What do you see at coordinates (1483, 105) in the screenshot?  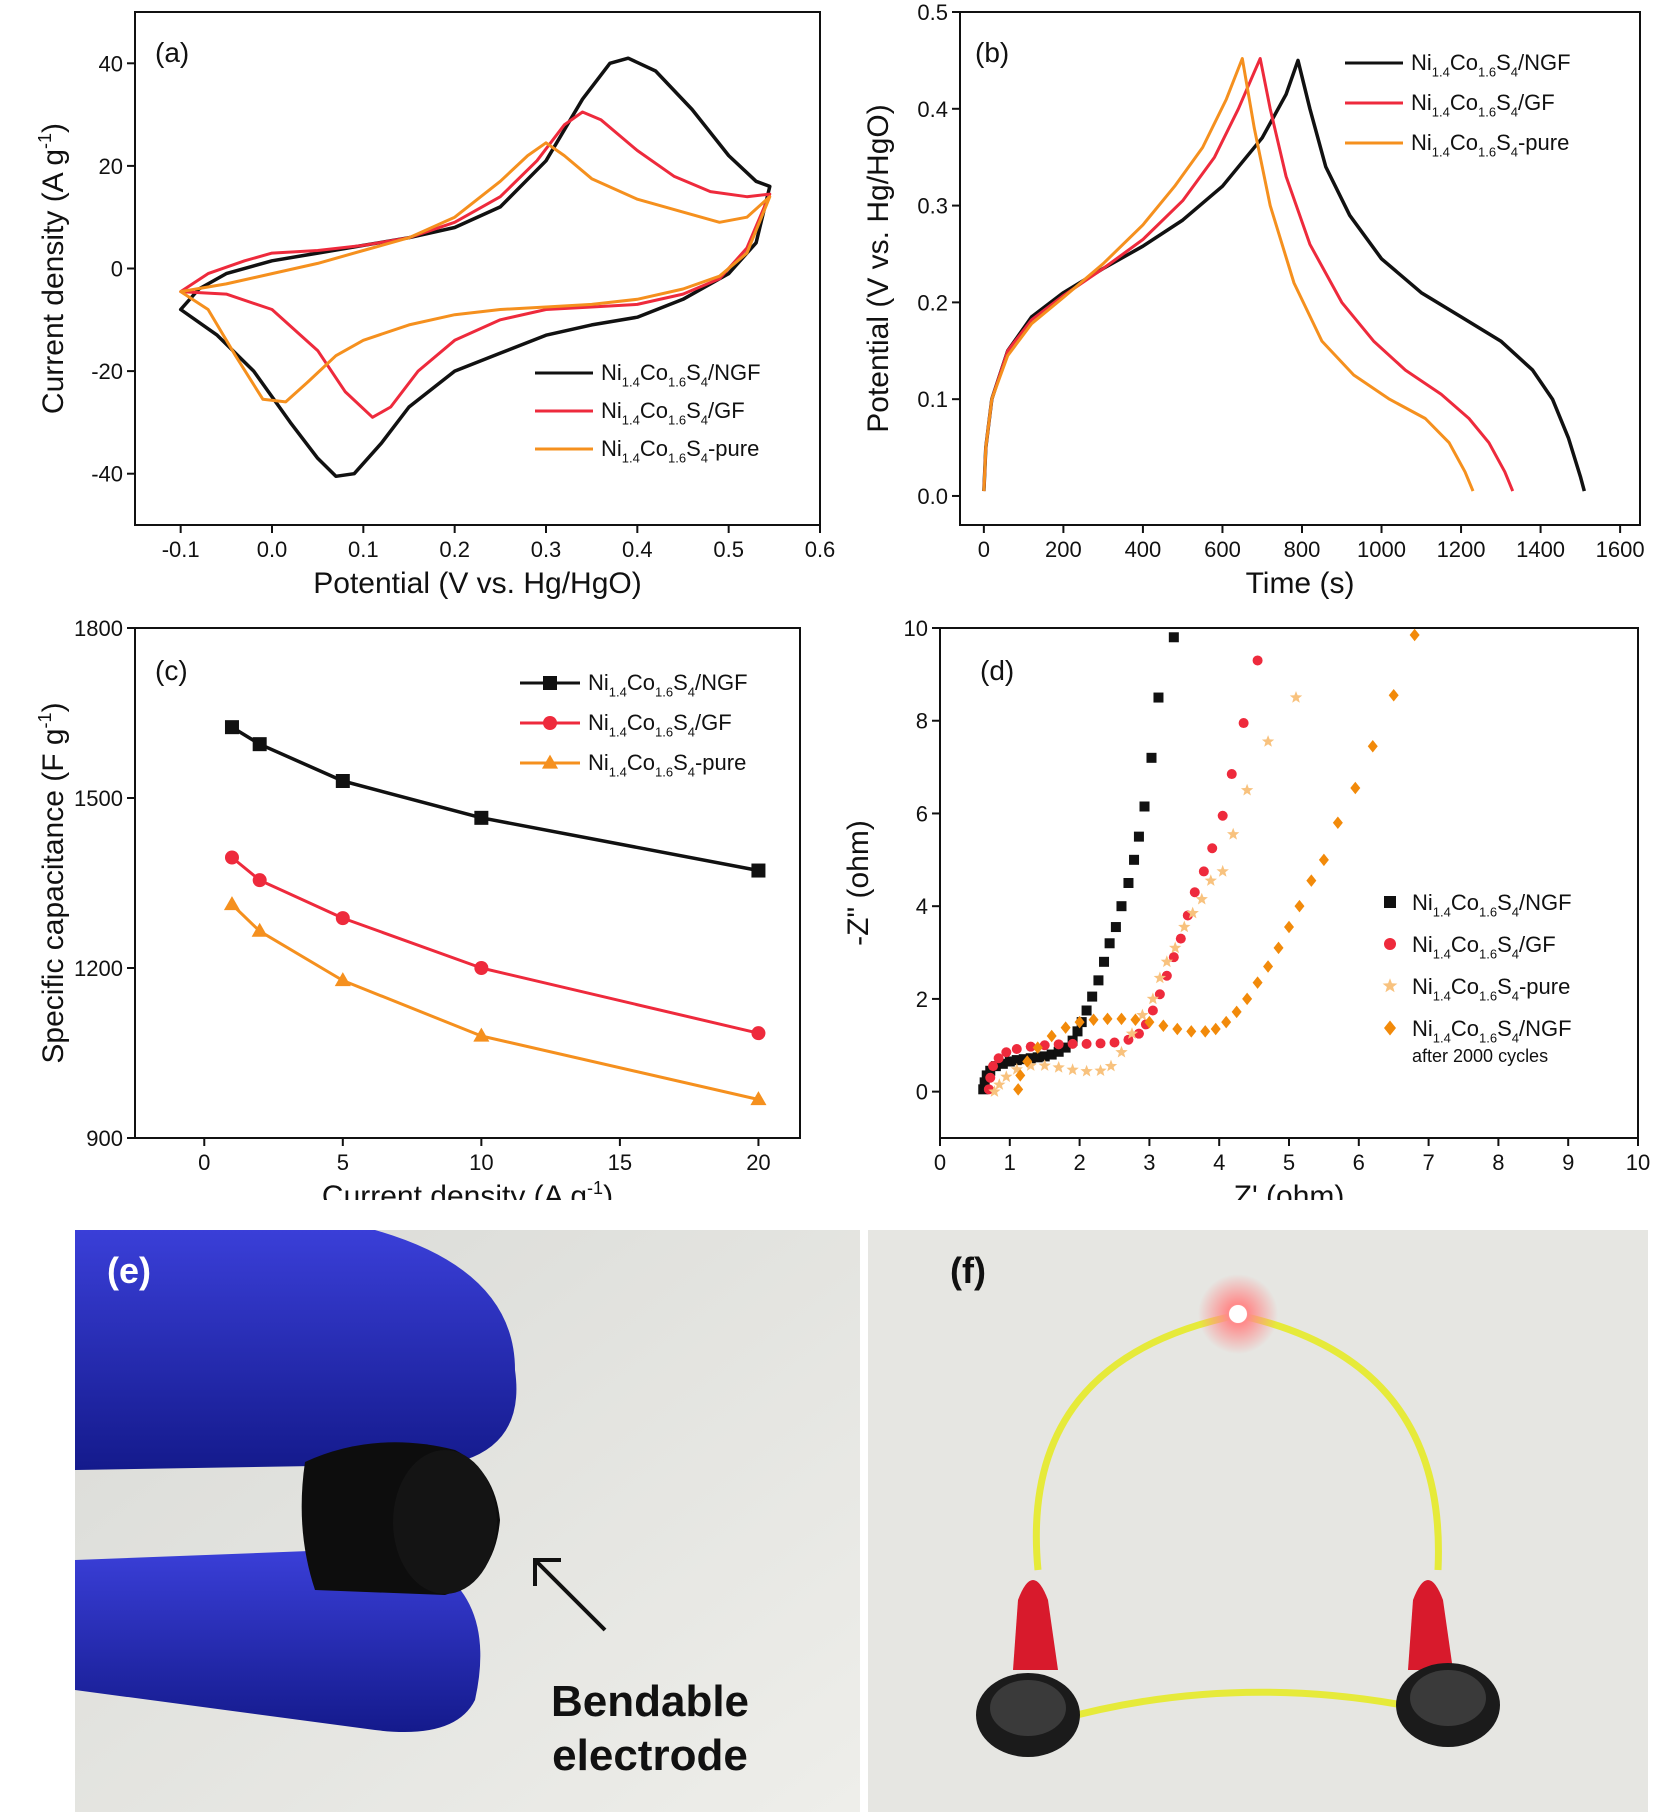 I see `legend-label: Ni1.4Co1.6S4/GF` at bounding box center [1483, 105].